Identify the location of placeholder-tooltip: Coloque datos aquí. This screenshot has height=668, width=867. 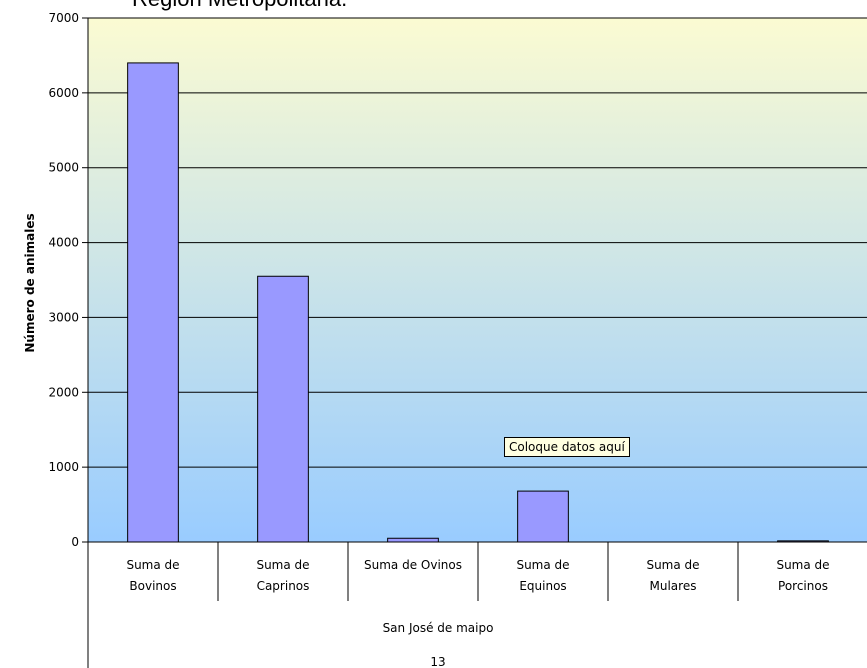
(567, 447).